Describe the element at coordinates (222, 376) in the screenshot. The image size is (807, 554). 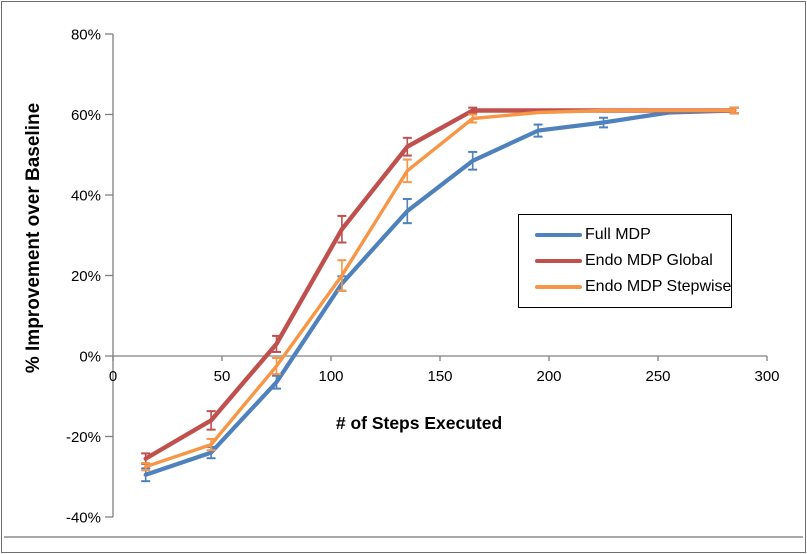
I see `x-axis-tick-label: 50` at that location.